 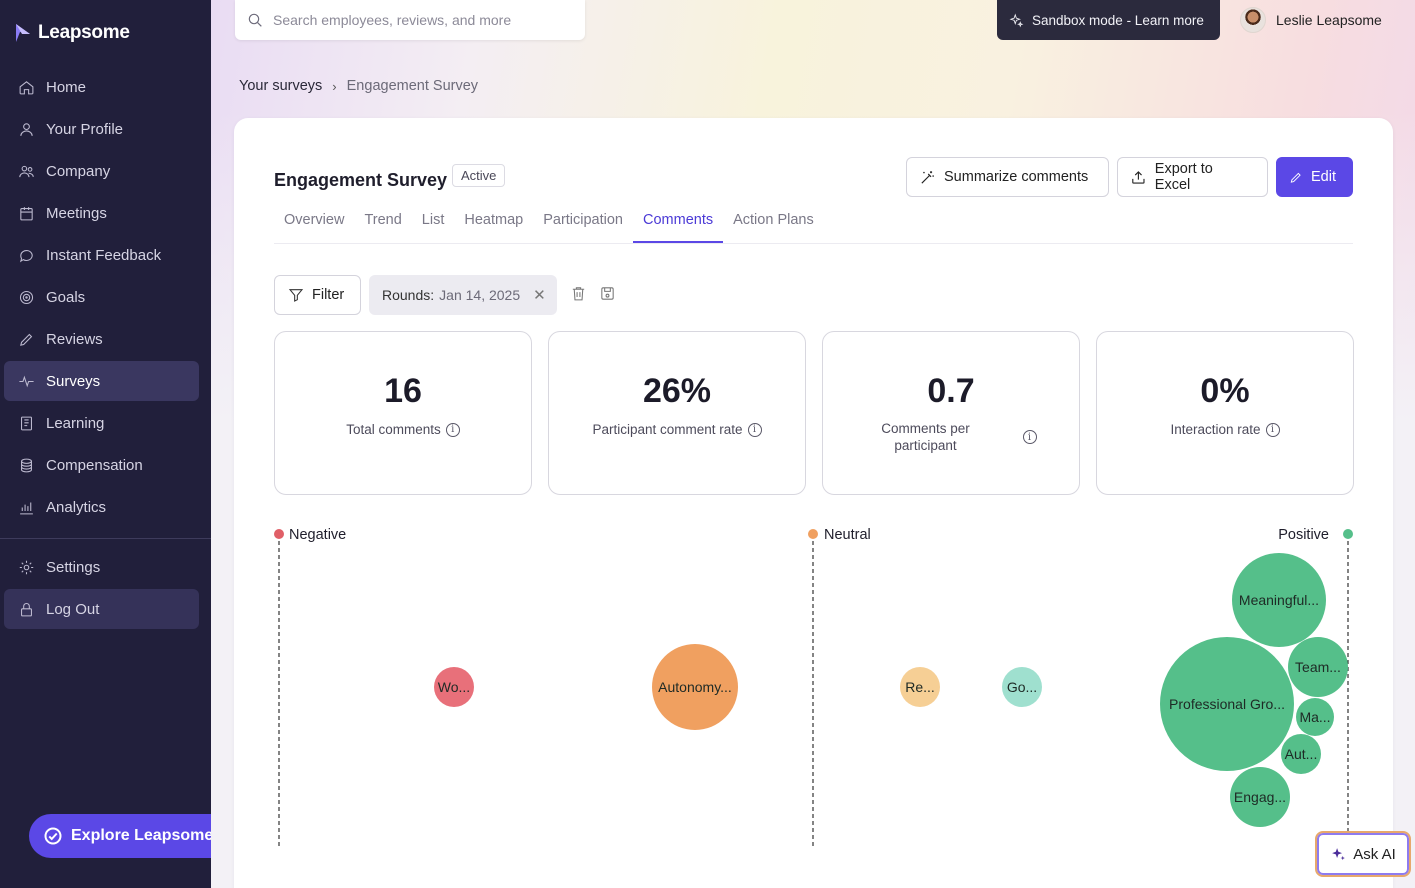 What do you see at coordinates (72, 33) in the screenshot?
I see `leapsome-logo: Leapsome` at bounding box center [72, 33].